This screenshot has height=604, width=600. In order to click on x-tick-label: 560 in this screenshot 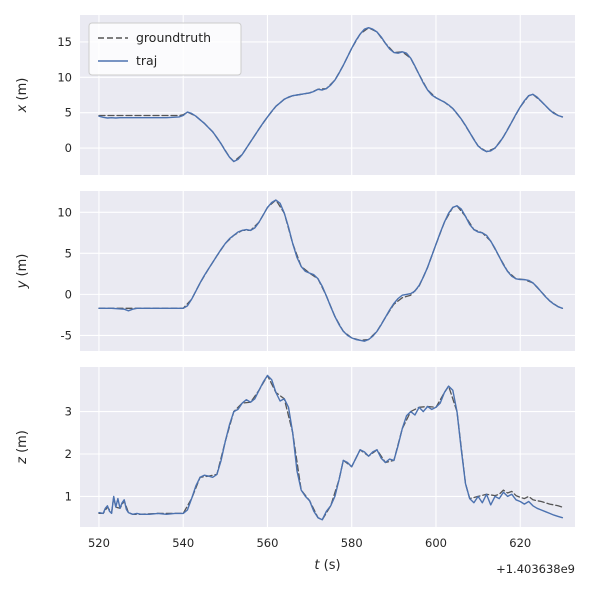, I will do `click(267, 543)`.